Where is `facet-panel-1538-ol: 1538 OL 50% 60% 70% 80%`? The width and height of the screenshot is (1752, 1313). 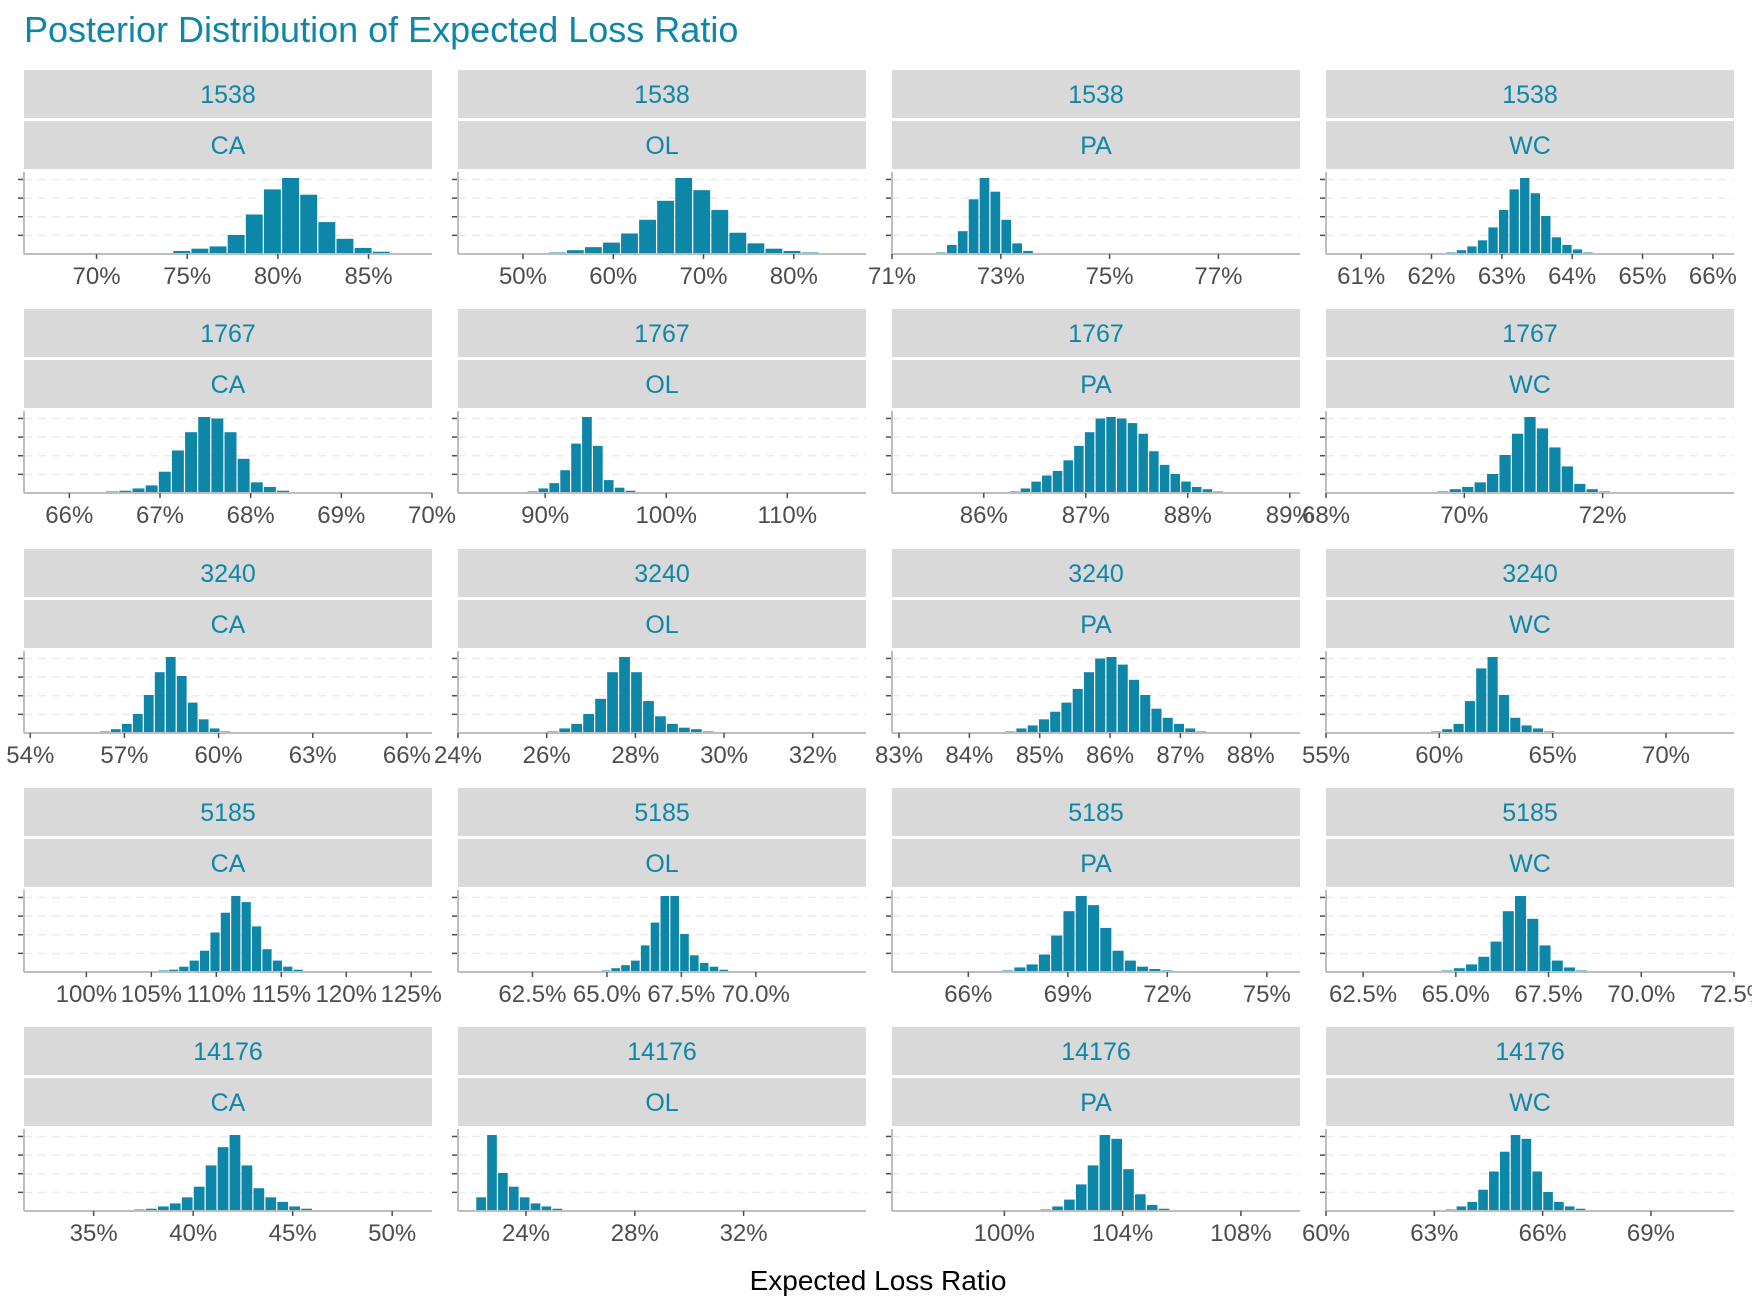
facet-panel-1538-ol: 1538 OL 50% 60% 70% 80% is located at coordinates (659, 180).